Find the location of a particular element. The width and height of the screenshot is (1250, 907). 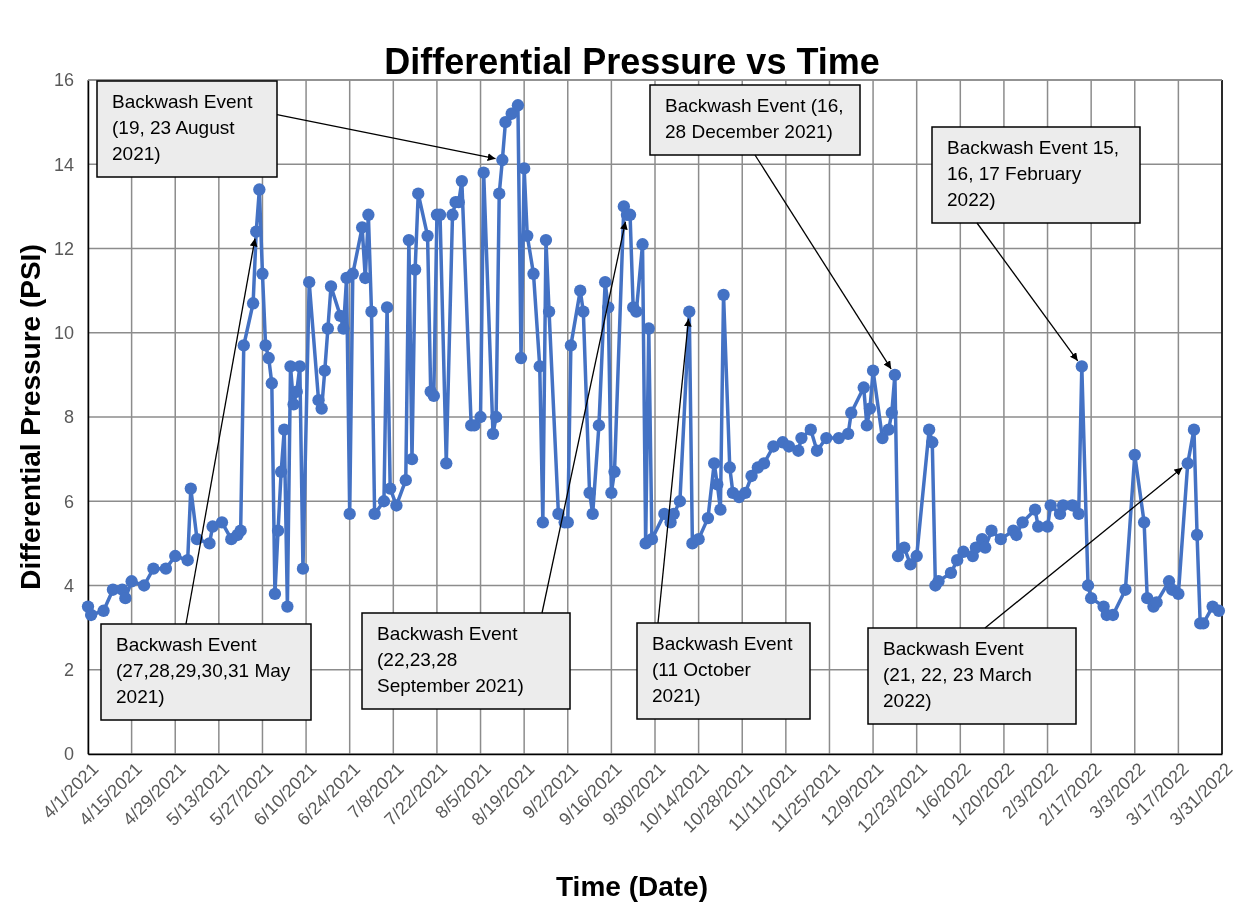

x-axis-title: Time (Date) is located at coordinates (632, 886).